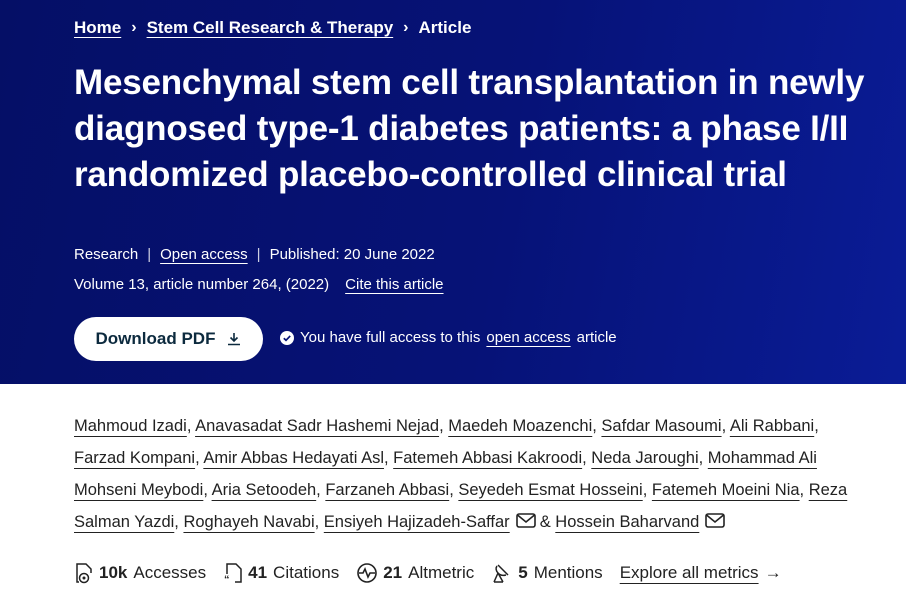 This screenshot has width=906, height=609. What do you see at coordinates (416, 522) in the screenshot?
I see `author-link: Ensiyeh Hajizadeh-Saffar` at bounding box center [416, 522].